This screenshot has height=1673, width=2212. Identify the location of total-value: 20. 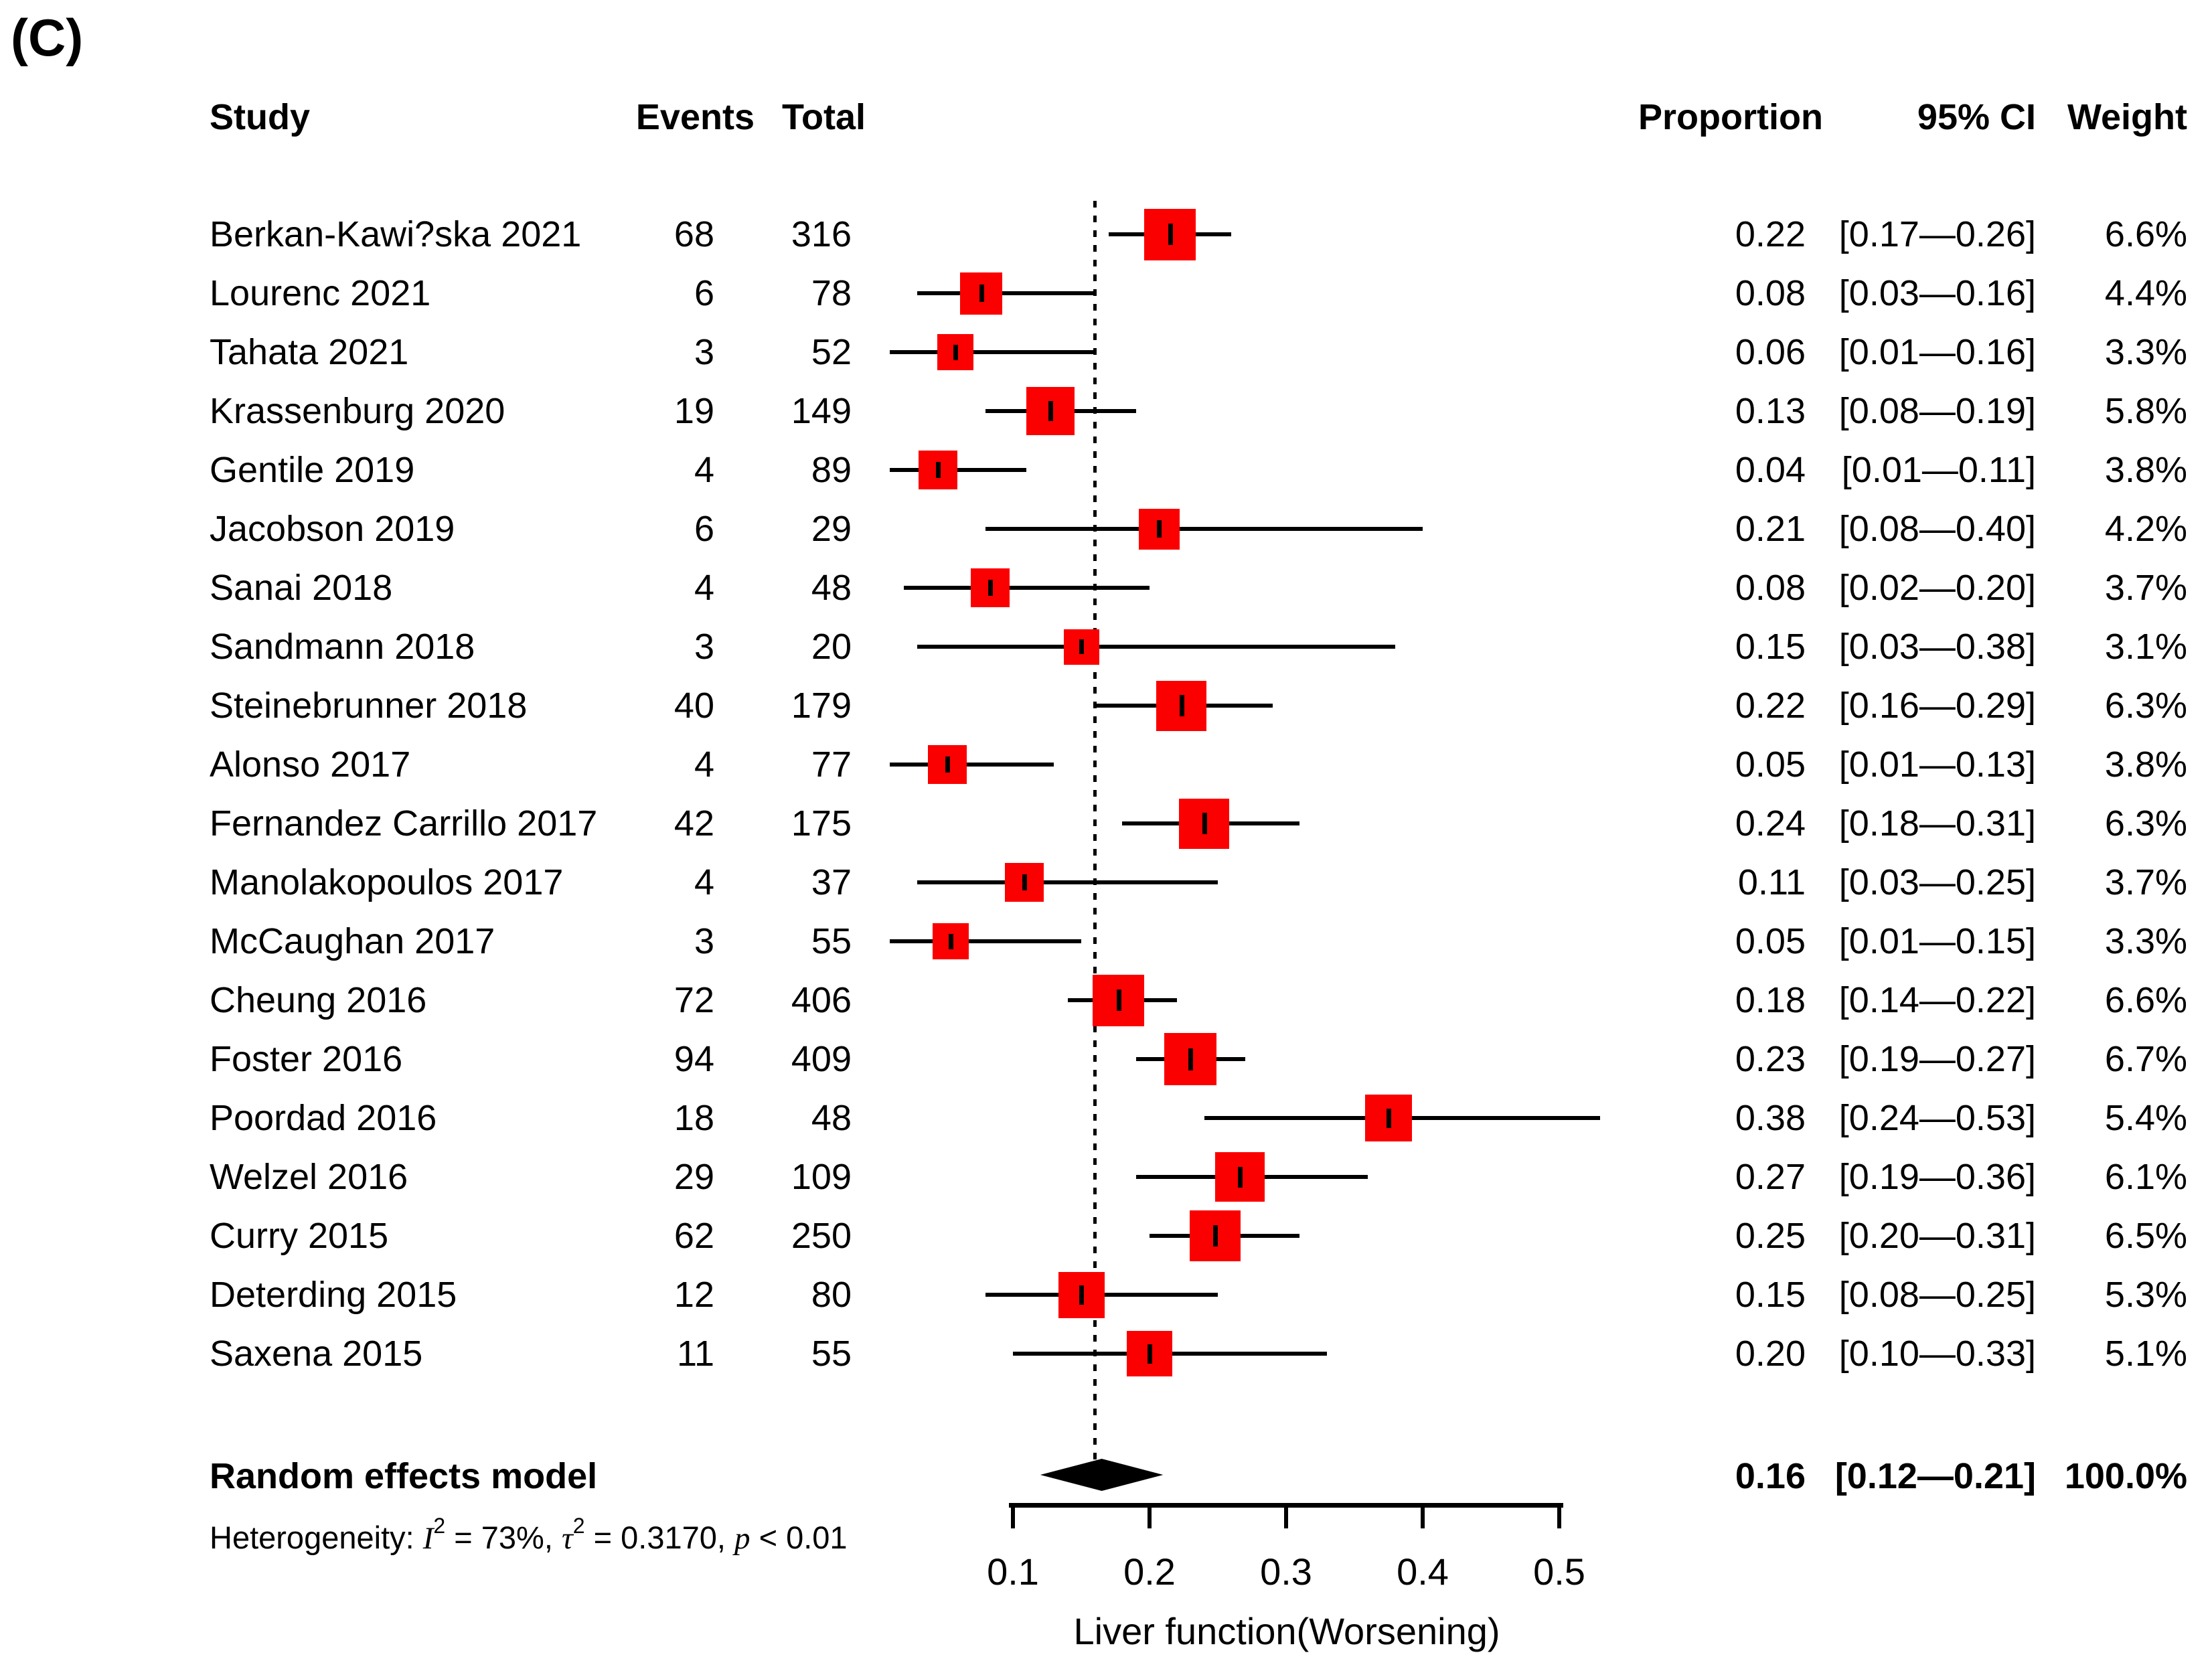
(831, 647).